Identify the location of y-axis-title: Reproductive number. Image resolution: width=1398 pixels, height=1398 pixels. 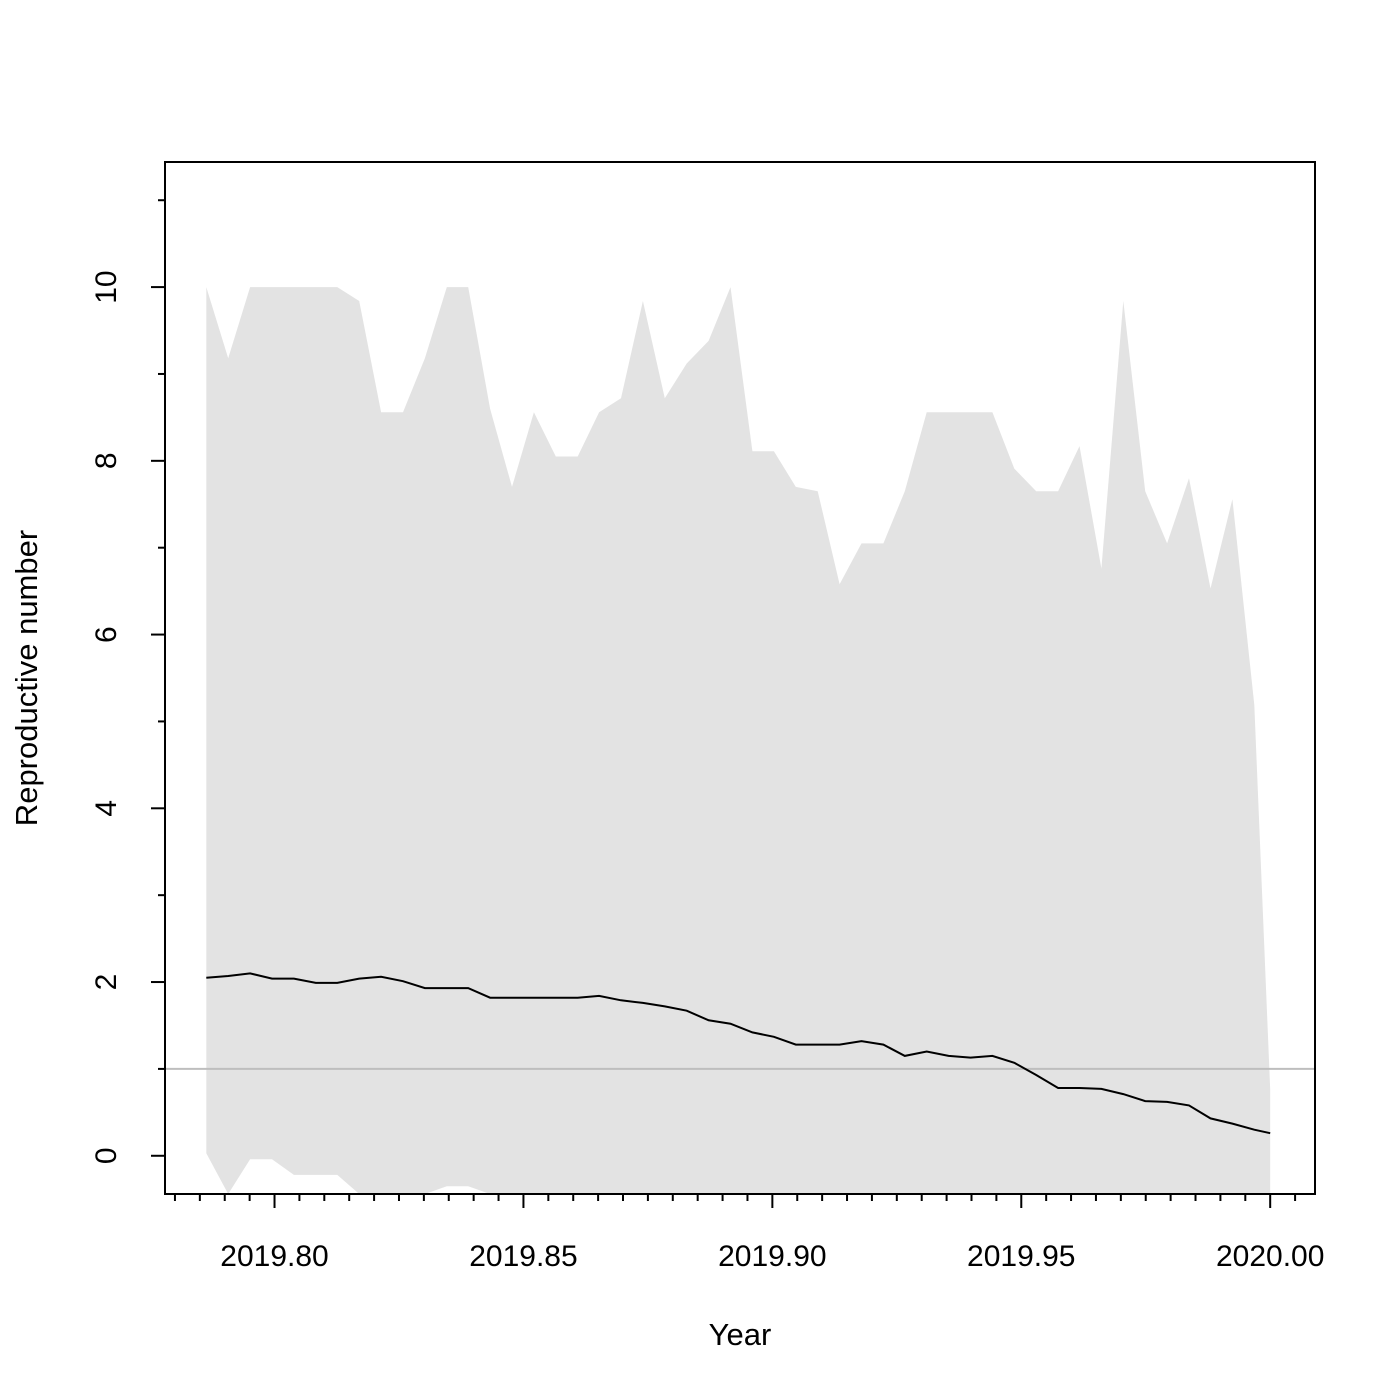
(26, 678).